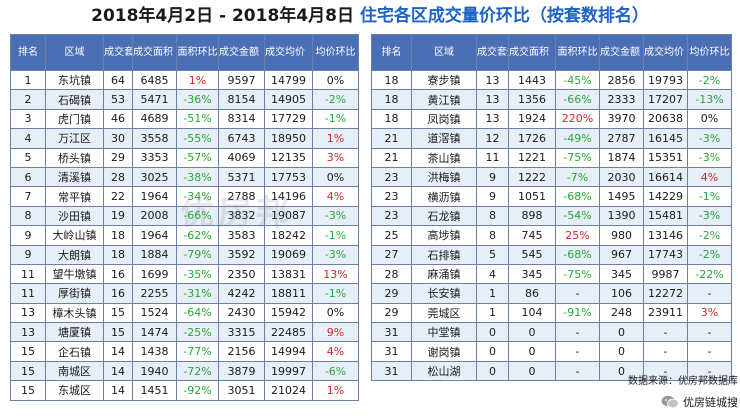 This screenshot has width=740, height=416. What do you see at coordinates (288, 351) in the screenshot?
I see `cell-avg-price: 14994` at bounding box center [288, 351].